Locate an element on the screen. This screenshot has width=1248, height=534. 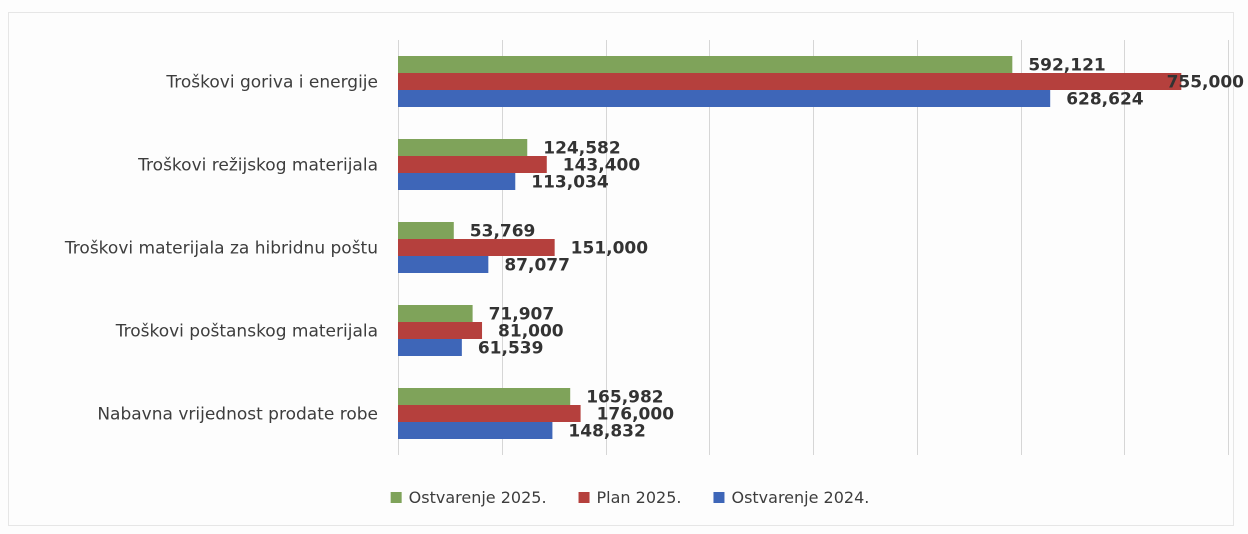
legend-label: Ostvarenje 2025. is located at coordinates (478, 497).